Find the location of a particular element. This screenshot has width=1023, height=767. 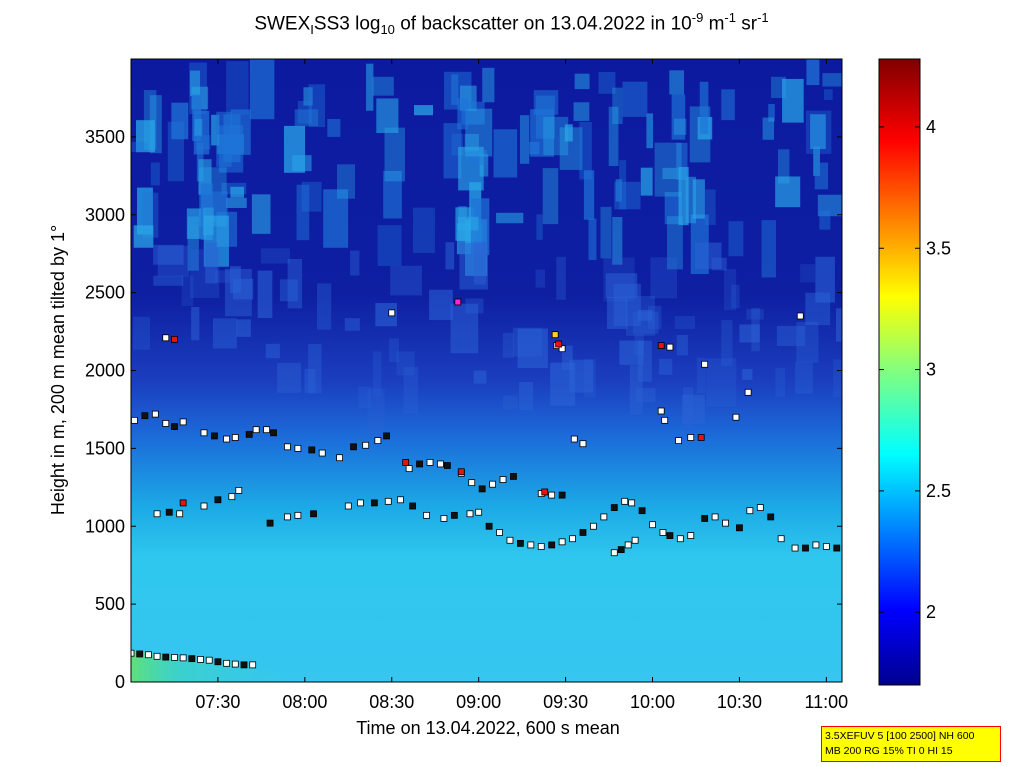

colorbar-scale is located at coordinates (899, 372).